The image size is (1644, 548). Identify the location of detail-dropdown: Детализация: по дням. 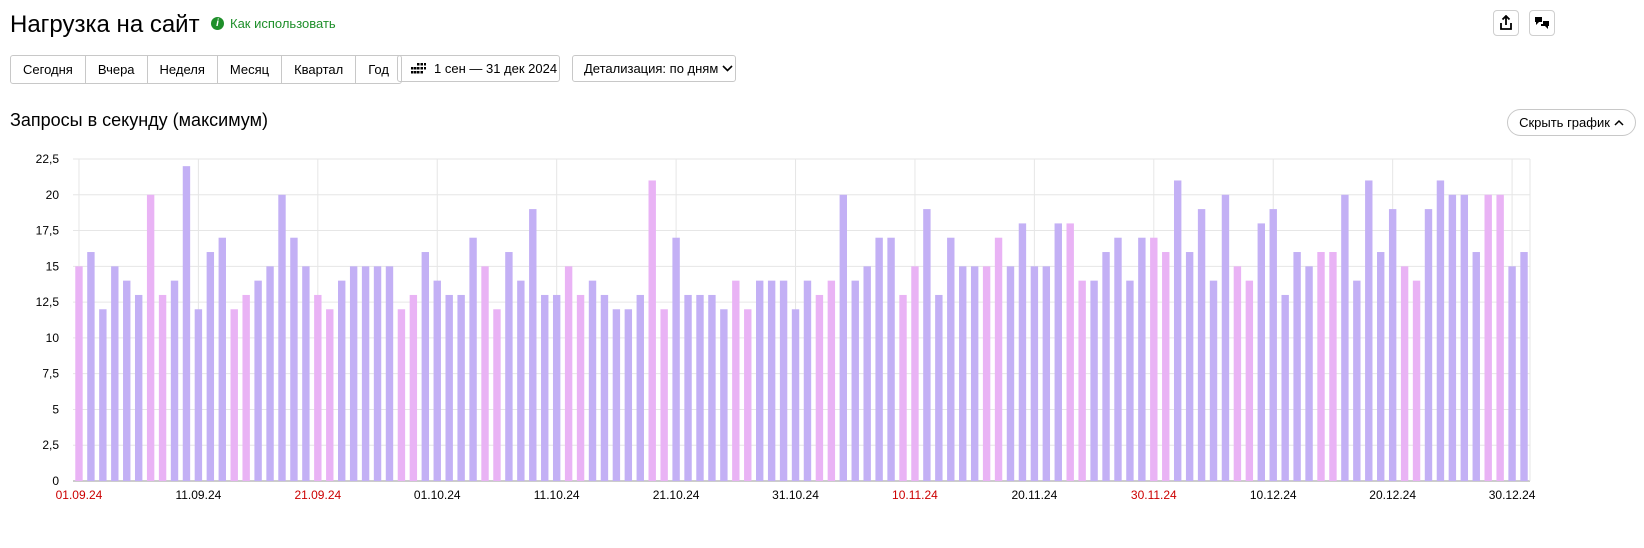
(654, 68).